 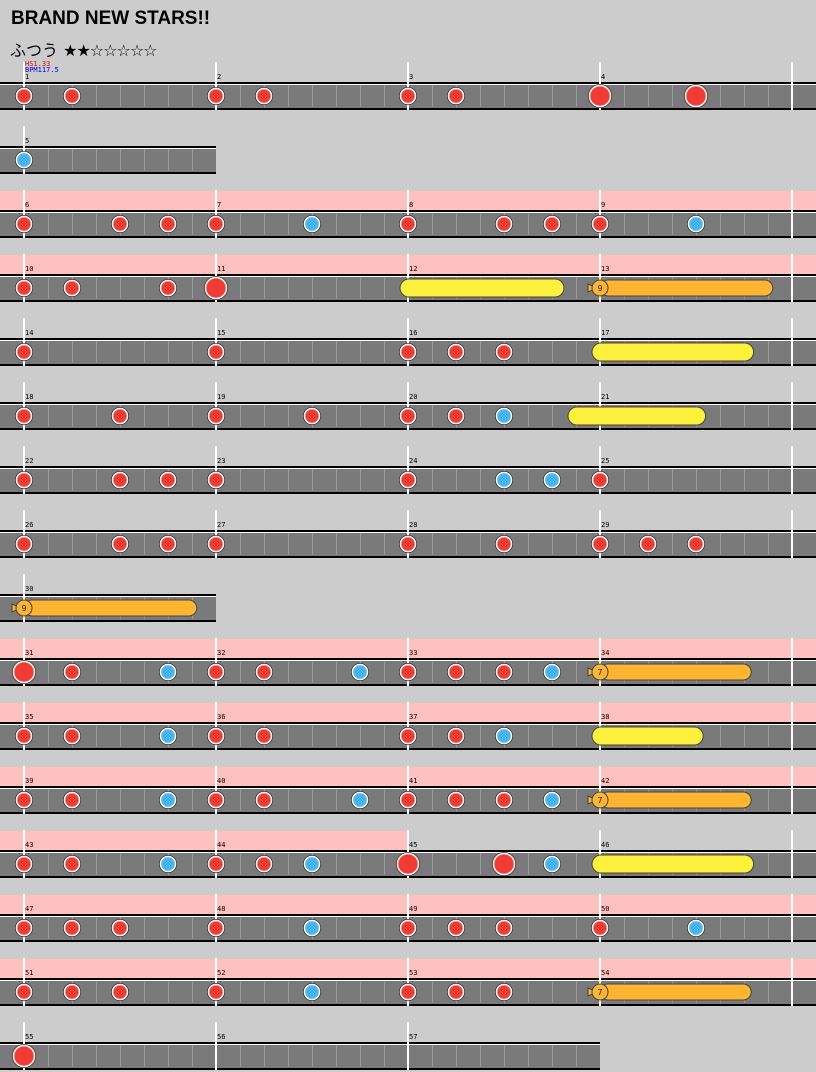 I want to click on balloon-roll, so click(x=110, y=608).